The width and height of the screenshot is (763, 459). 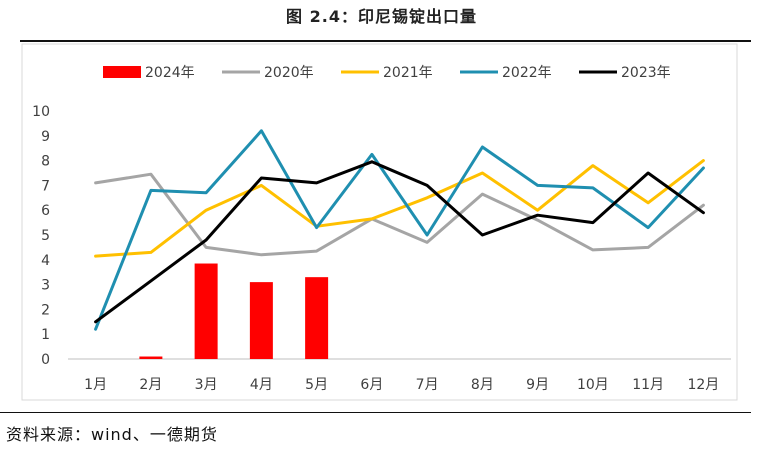 What do you see at coordinates (45, 286) in the screenshot?
I see `y-tick-label: 3` at bounding box center [45, 286].